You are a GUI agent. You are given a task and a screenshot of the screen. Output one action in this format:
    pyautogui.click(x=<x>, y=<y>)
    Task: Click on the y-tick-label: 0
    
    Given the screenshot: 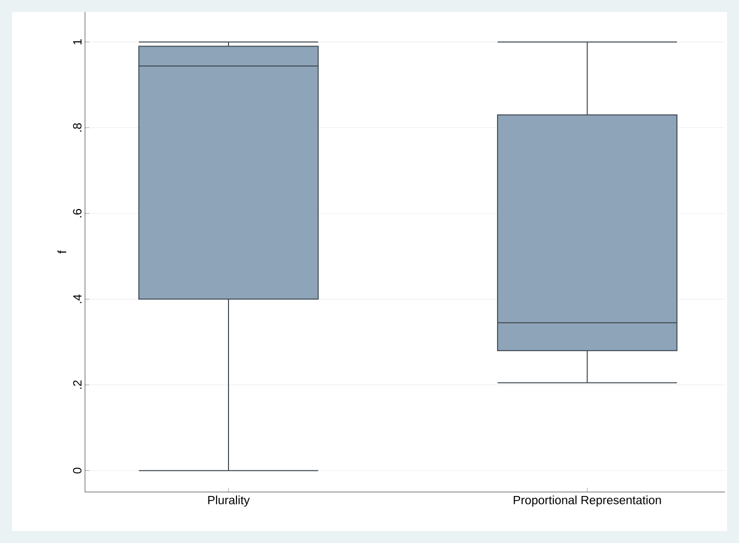 What is the action you would take?
    pyautogui.click(x=77, y=471)
    